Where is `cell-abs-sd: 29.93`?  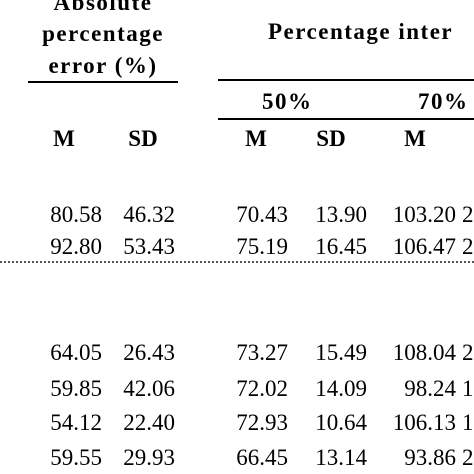 cell-abs-sd: 29.93 is located at coordinates (149, 457).